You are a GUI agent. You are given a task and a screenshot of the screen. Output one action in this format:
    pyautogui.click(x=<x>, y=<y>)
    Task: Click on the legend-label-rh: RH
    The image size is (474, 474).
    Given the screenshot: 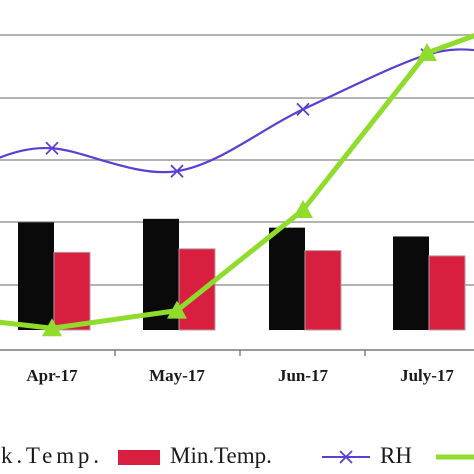 What is the action you would take?
    pyautogui.click(x=396, y=455)
    